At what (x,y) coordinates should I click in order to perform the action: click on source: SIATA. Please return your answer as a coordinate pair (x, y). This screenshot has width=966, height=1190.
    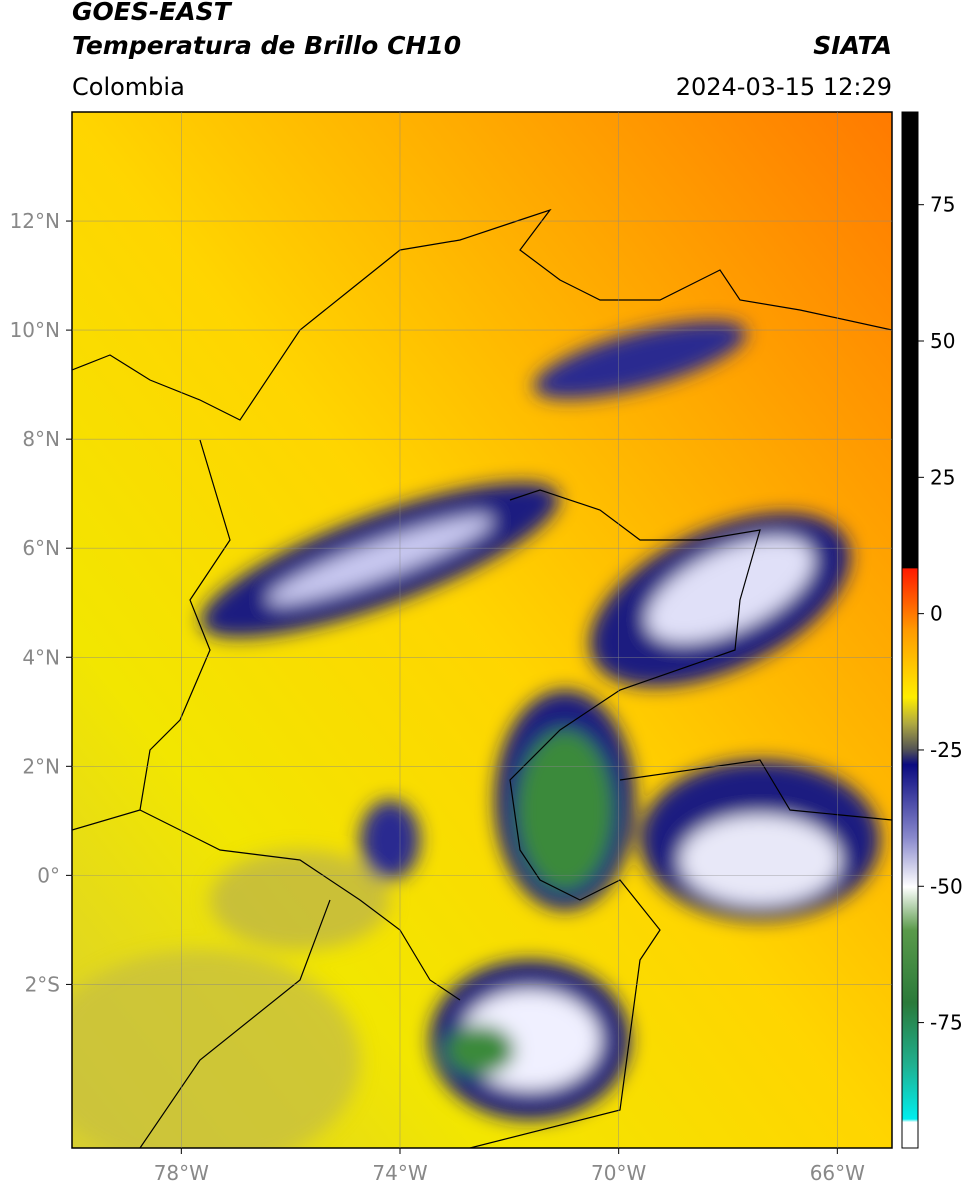
    Looking at the image, I should click on (852, 45).